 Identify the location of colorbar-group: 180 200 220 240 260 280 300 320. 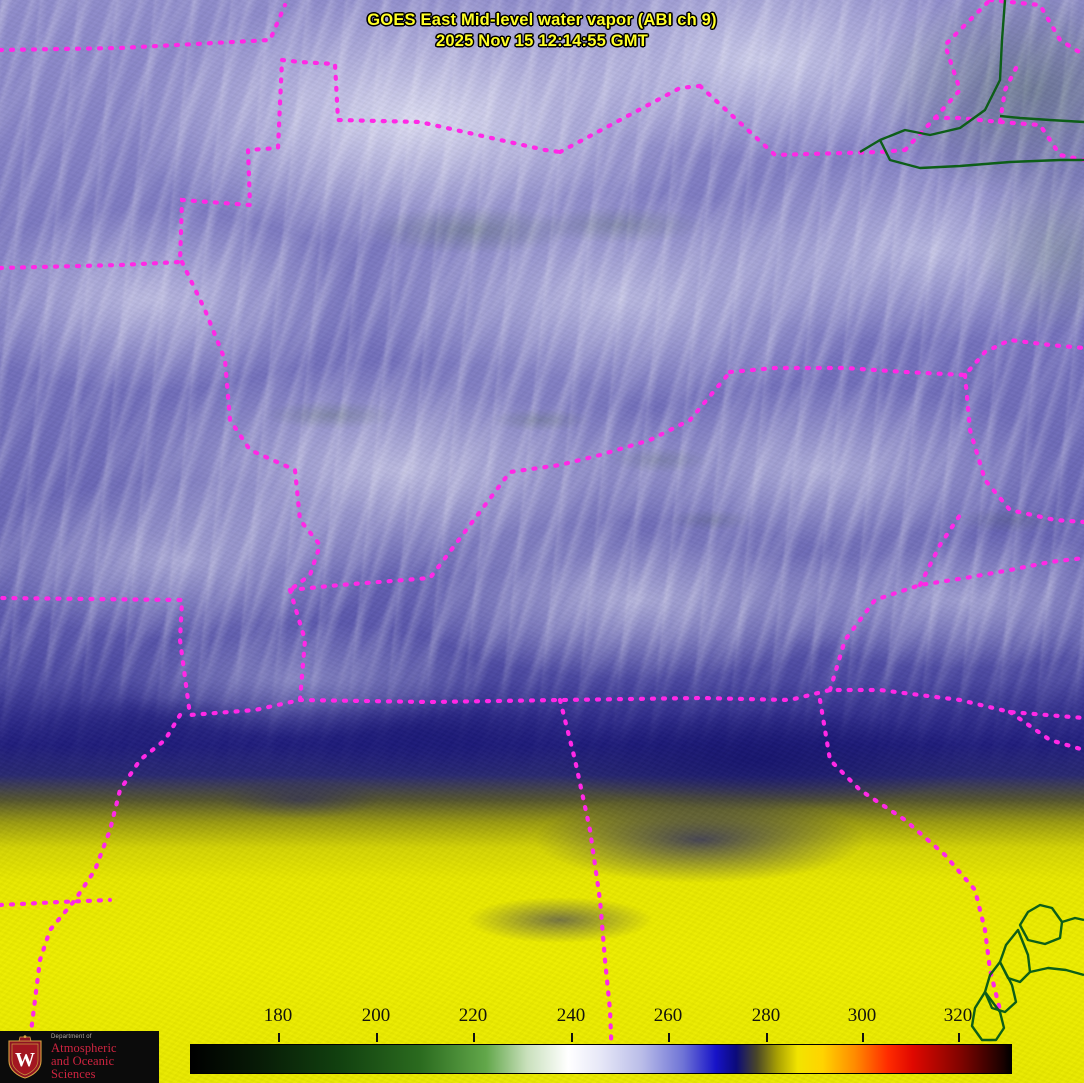
(542, 1044).